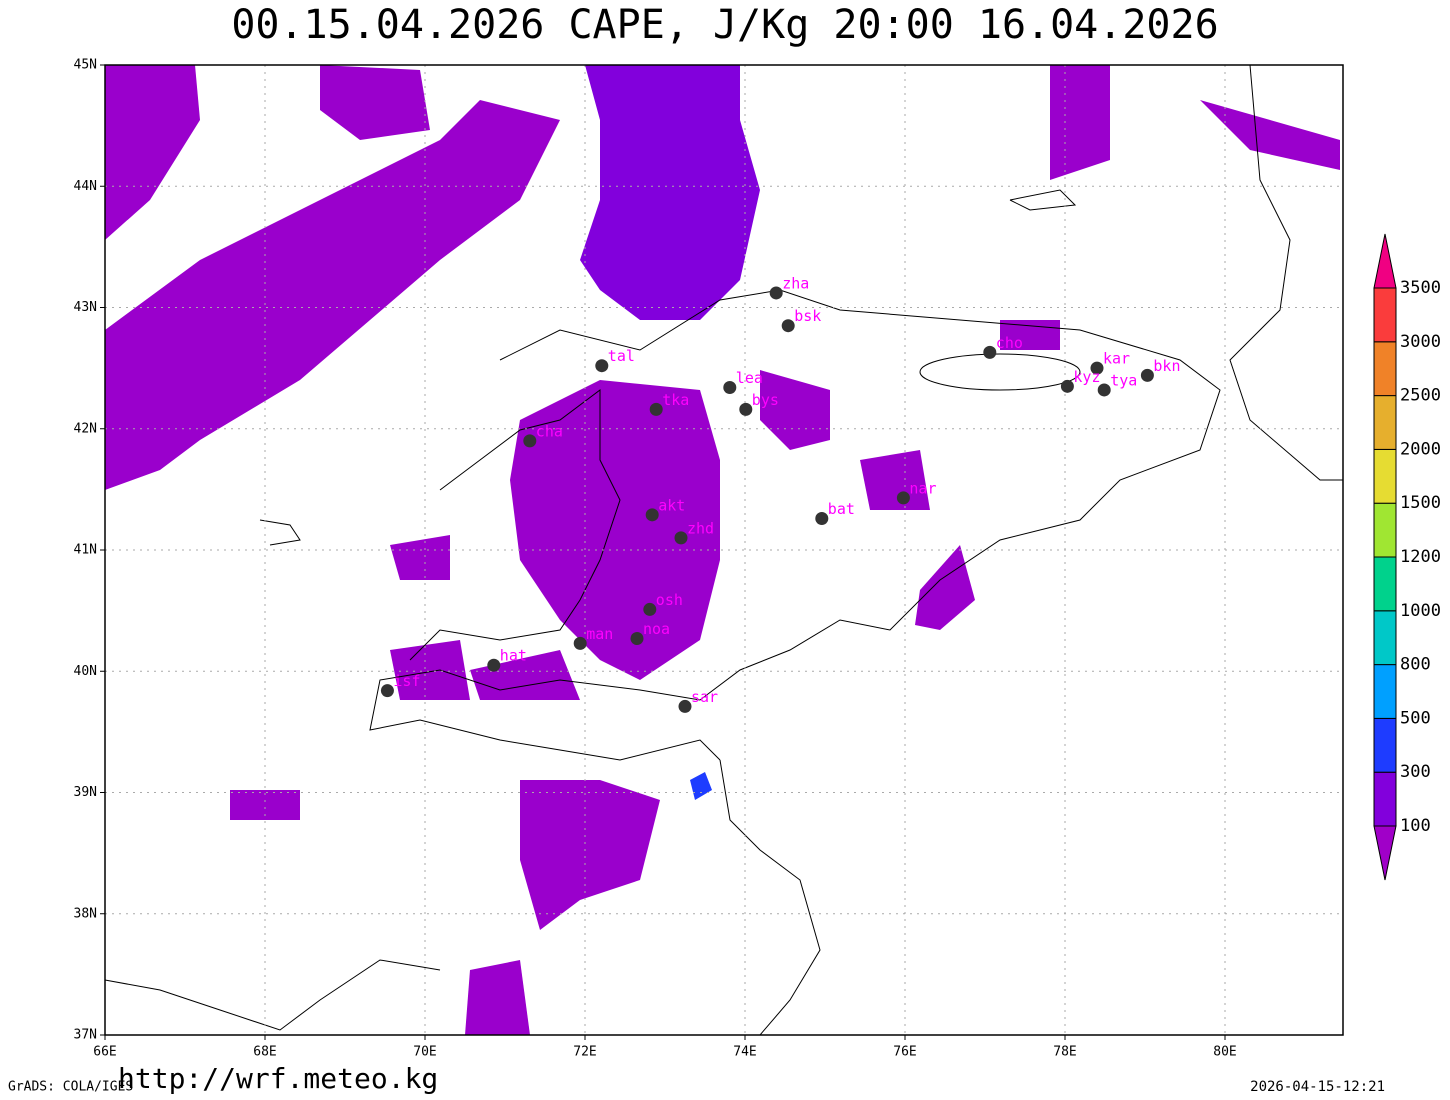 This screenshot has width=1450, height=1100. Describe the element at coordinates (406, 681) in the screenshot. I see `city-label: isf` at that location.